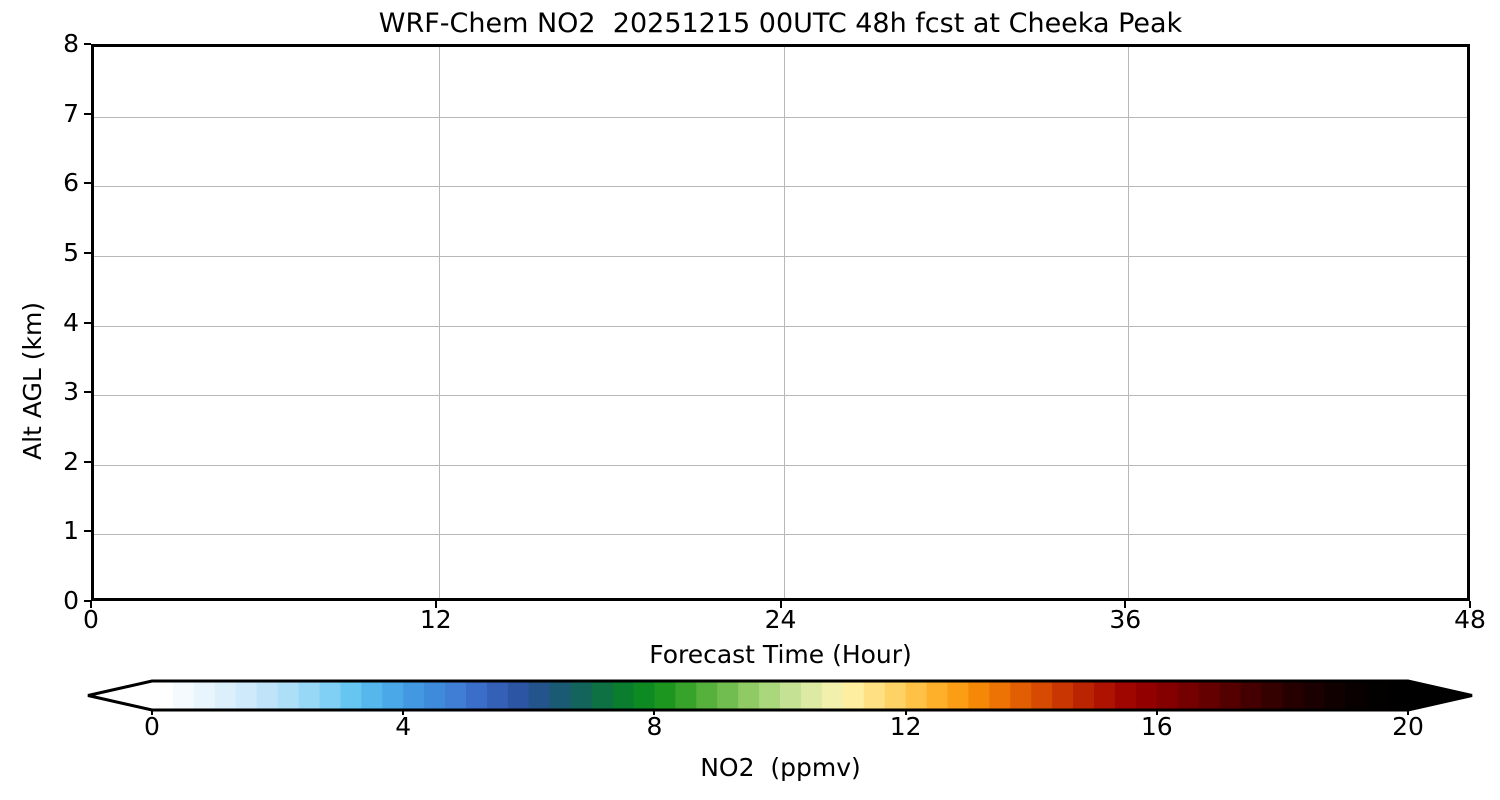  Describe the element at coordinates (71, 600) in the screenshot. I see `y-axis-tick-label: 0` at that location.